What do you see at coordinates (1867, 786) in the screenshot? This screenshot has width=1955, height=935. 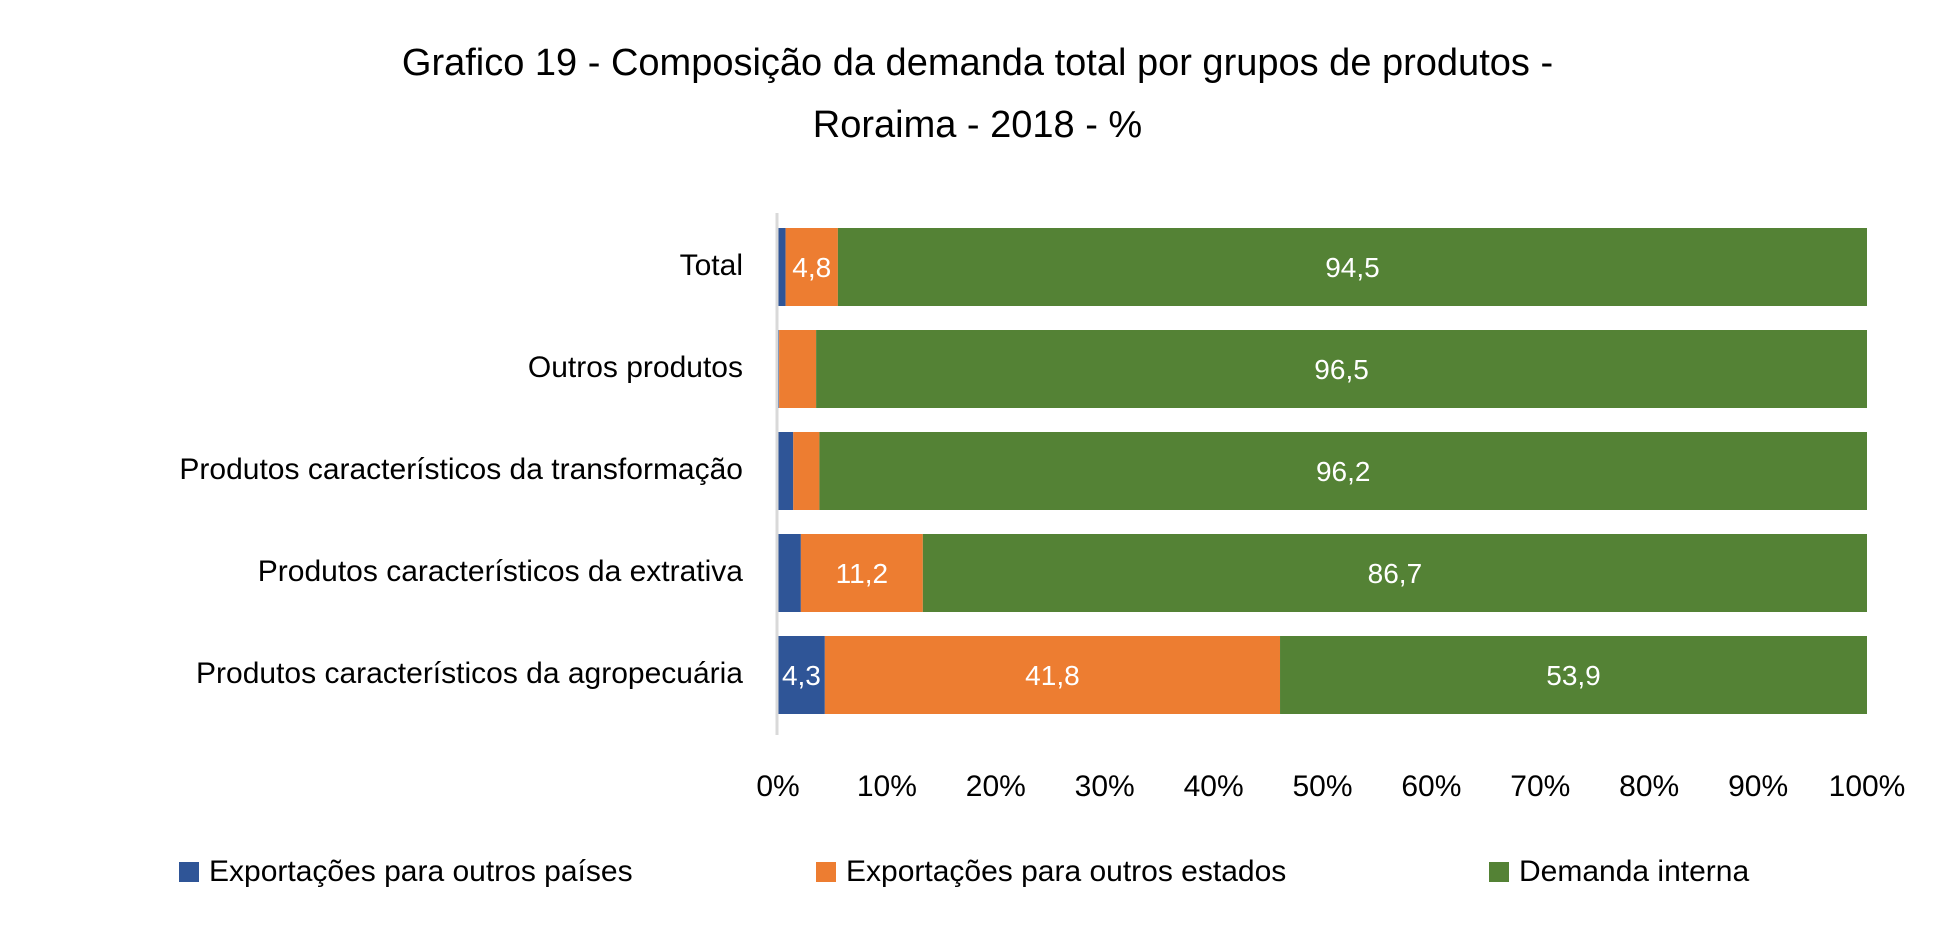 I see `x-tick-label: 100%` at bounding box center [1867, 786].